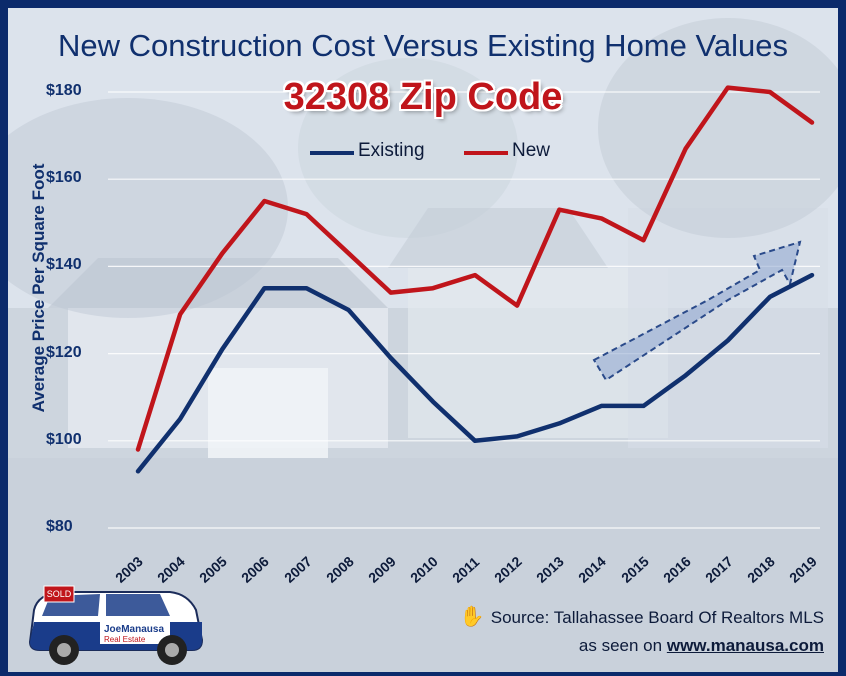 Image resolution: width=846 pixels, height=676 pixels. What do you see at coordinates (486, 153) in the screenshot?
I see `legend-new-swatch` at bounding box center [486, 153].